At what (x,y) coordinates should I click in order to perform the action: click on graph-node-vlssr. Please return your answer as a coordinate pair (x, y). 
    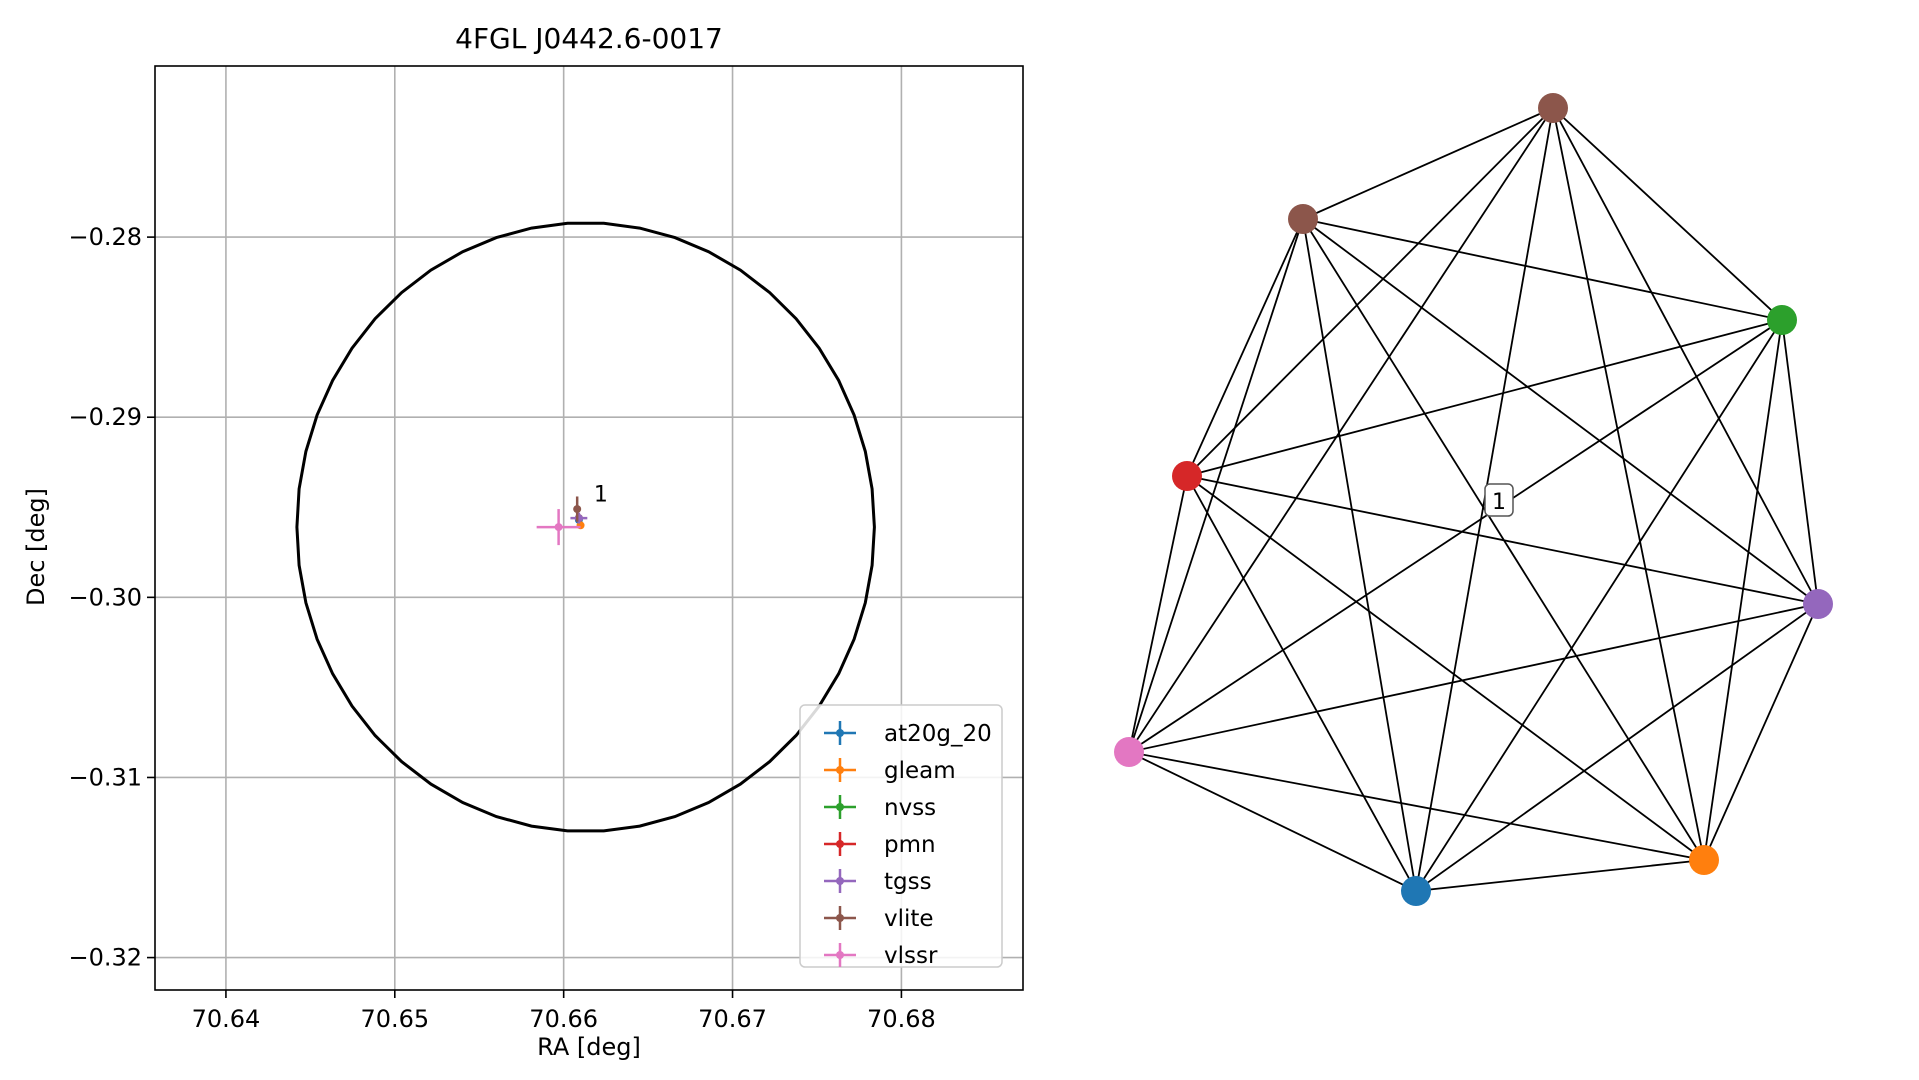
    Looking at the image, I should click on (1129, 752).